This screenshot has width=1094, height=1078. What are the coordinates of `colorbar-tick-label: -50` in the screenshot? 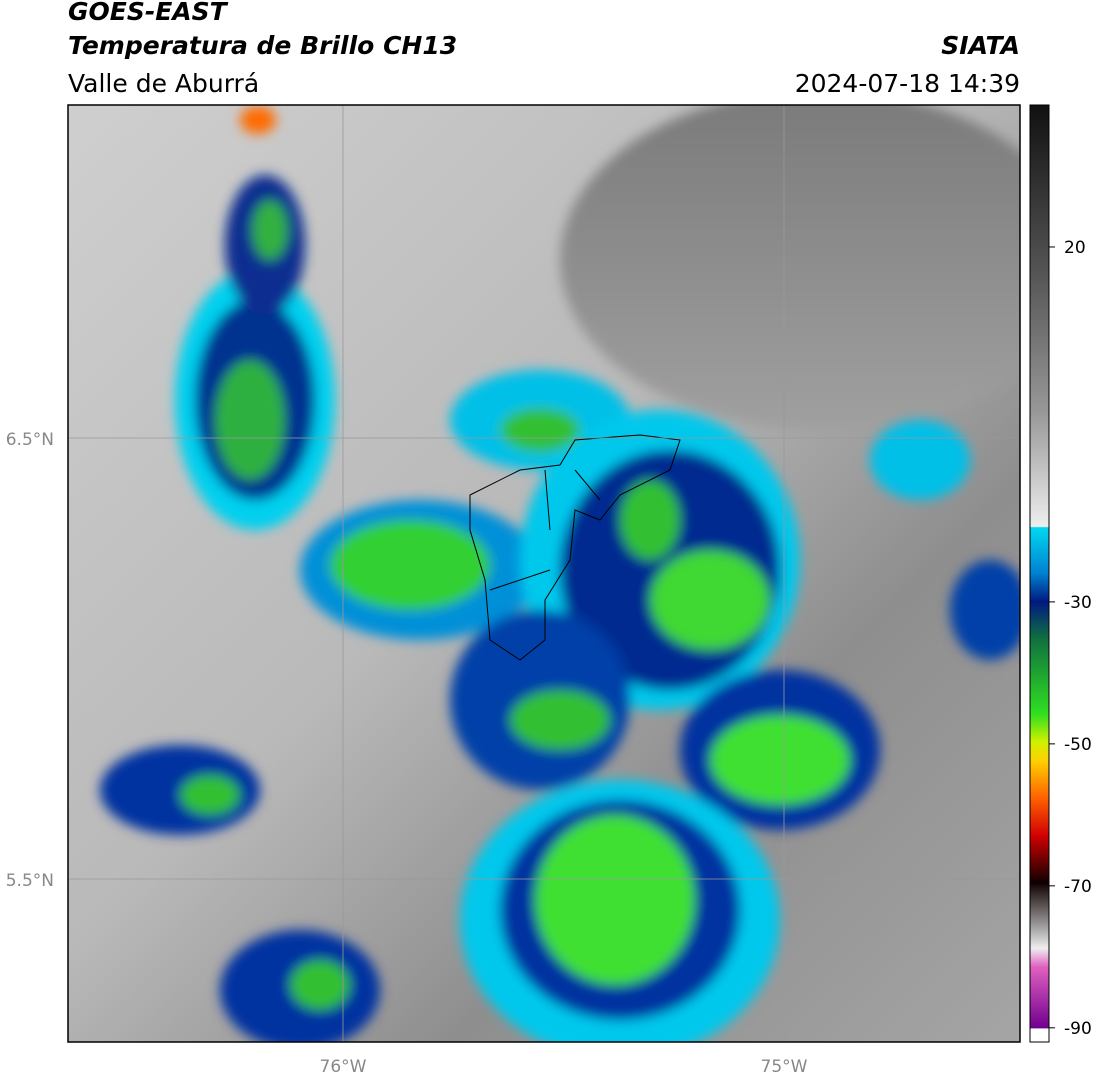 It's located at (1078, 745).